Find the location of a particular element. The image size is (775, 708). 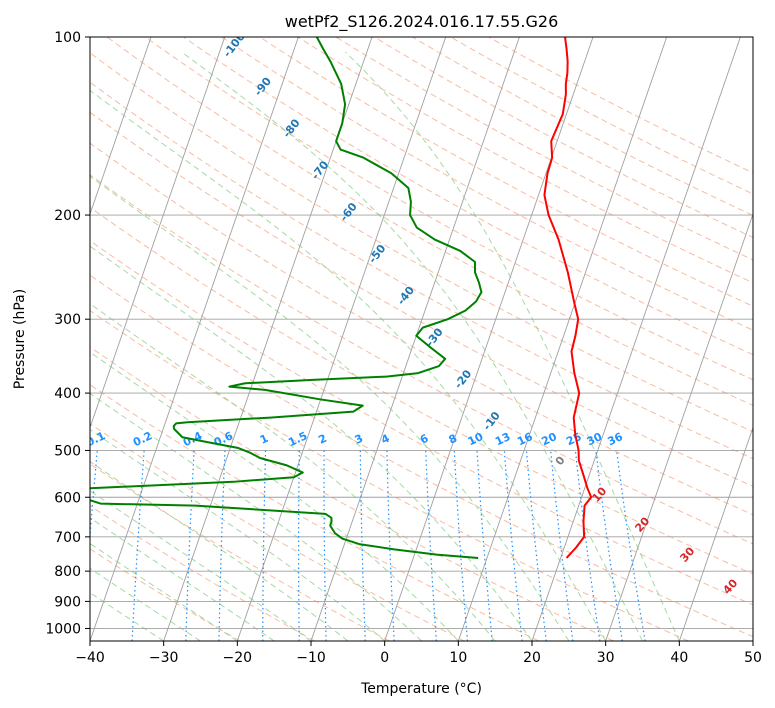

x-axis: −40 −30 −20 −10 0 10 20 30 40 50 is located at coordinates (418, 653).